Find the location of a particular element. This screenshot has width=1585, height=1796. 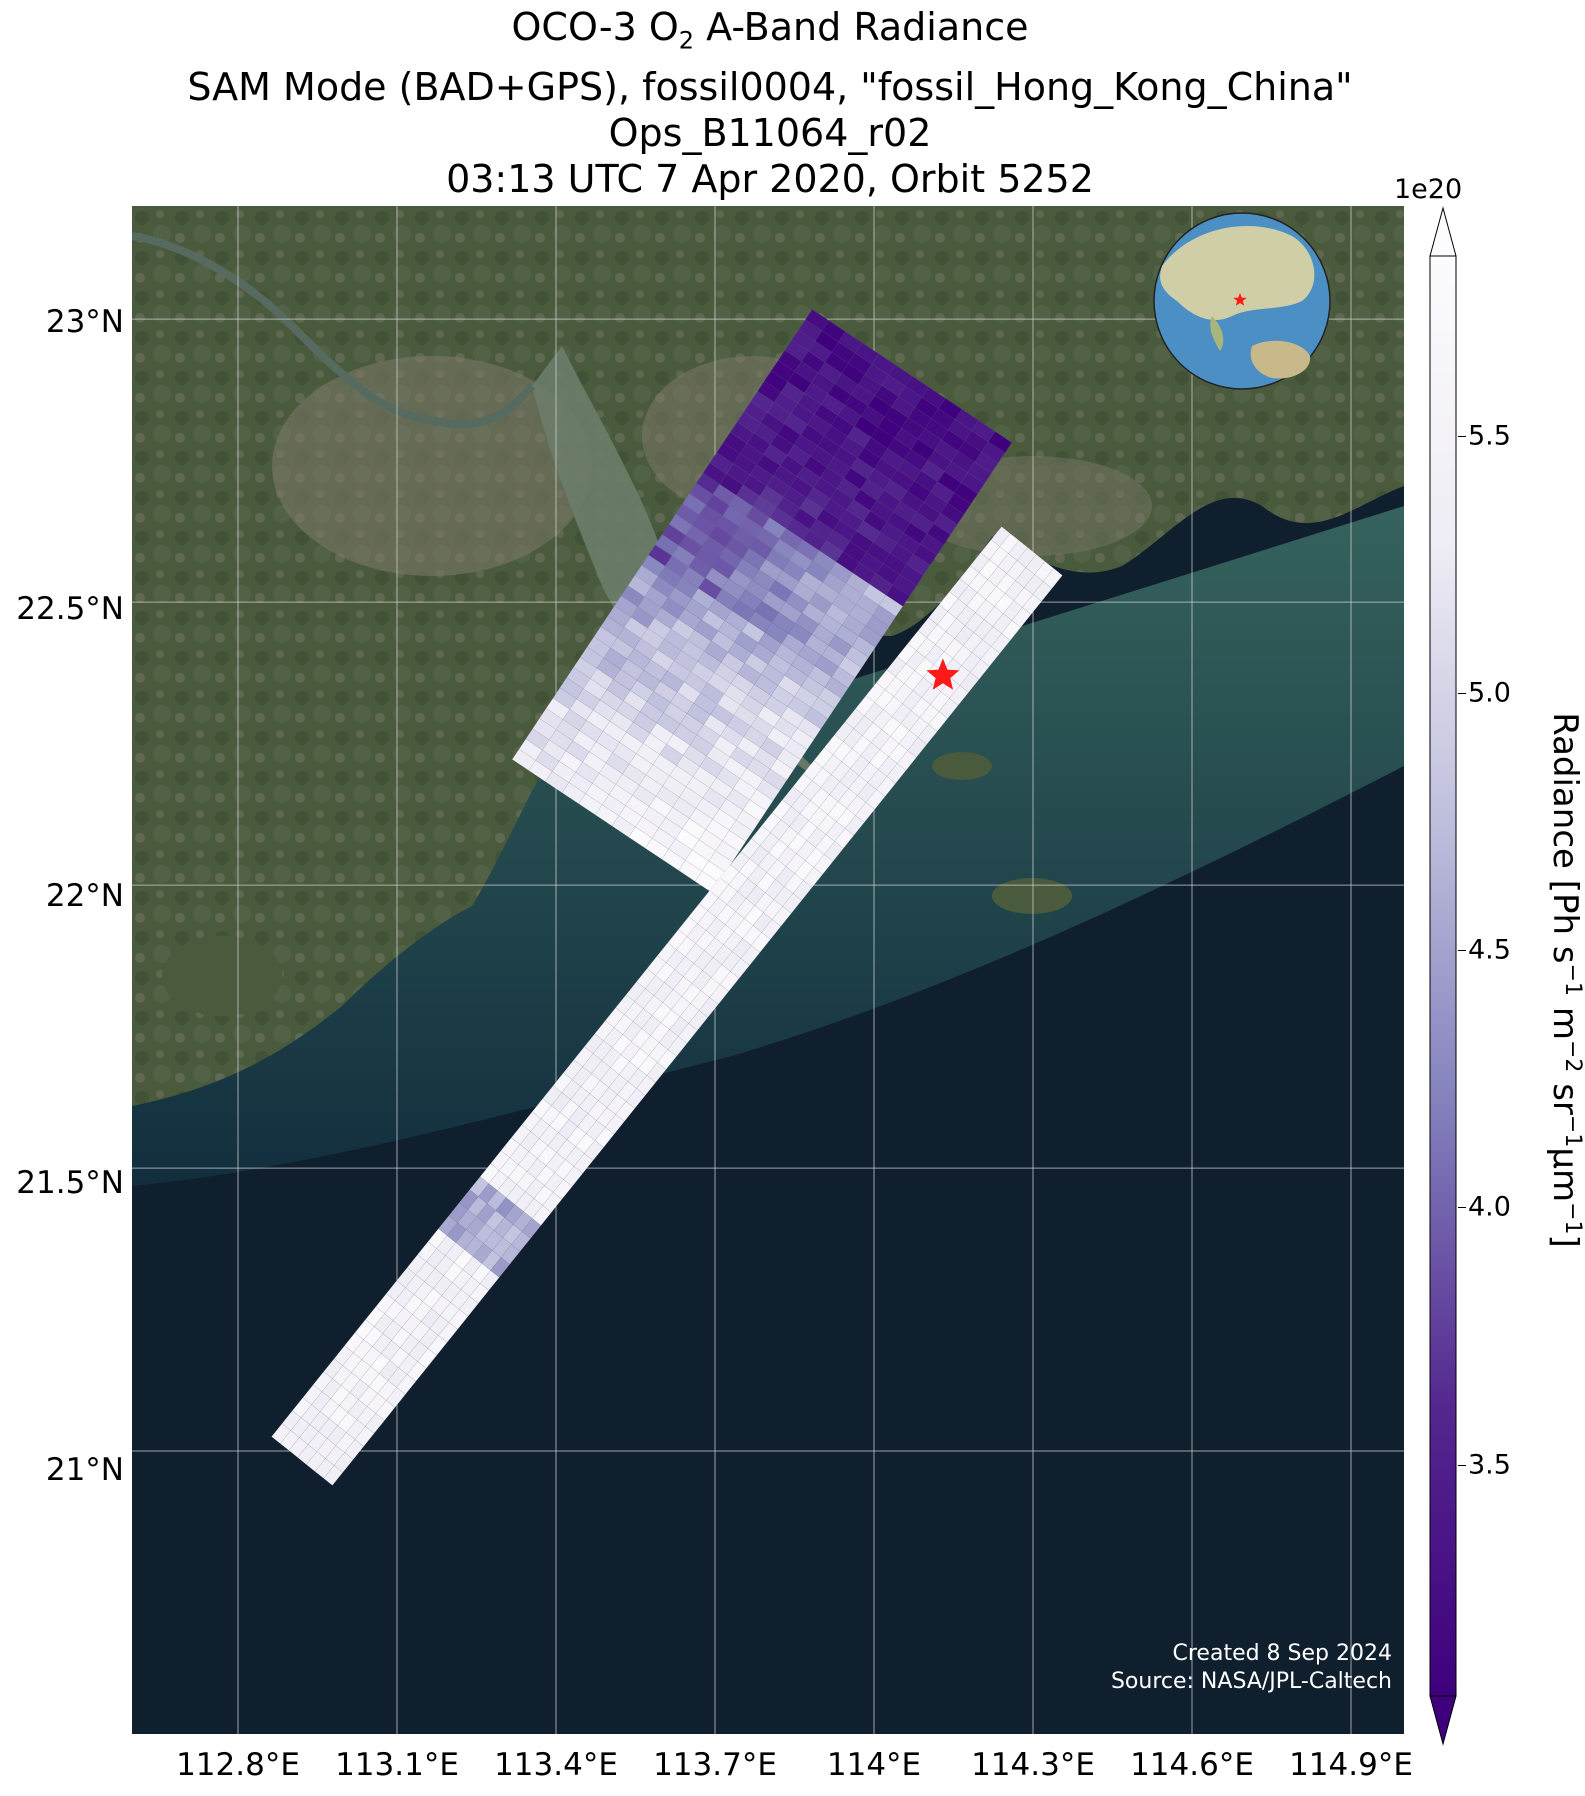

lon-label: 114.9°E is located at coordinates (1351, 1765).